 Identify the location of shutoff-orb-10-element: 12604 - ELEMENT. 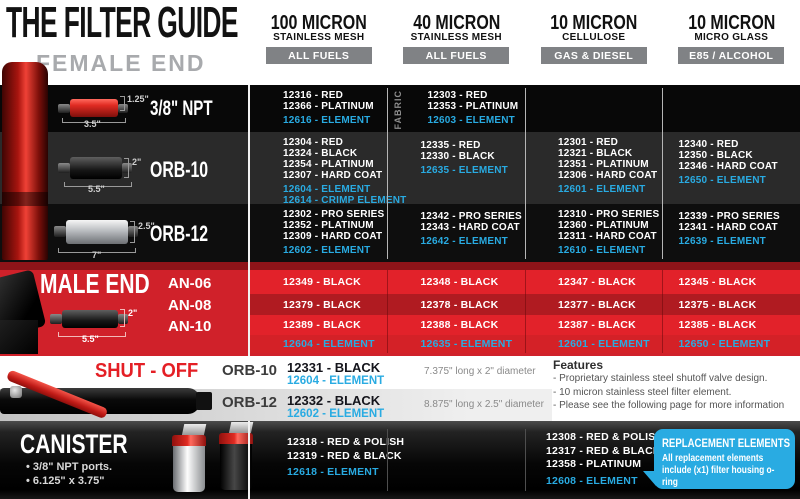
(336, 381).